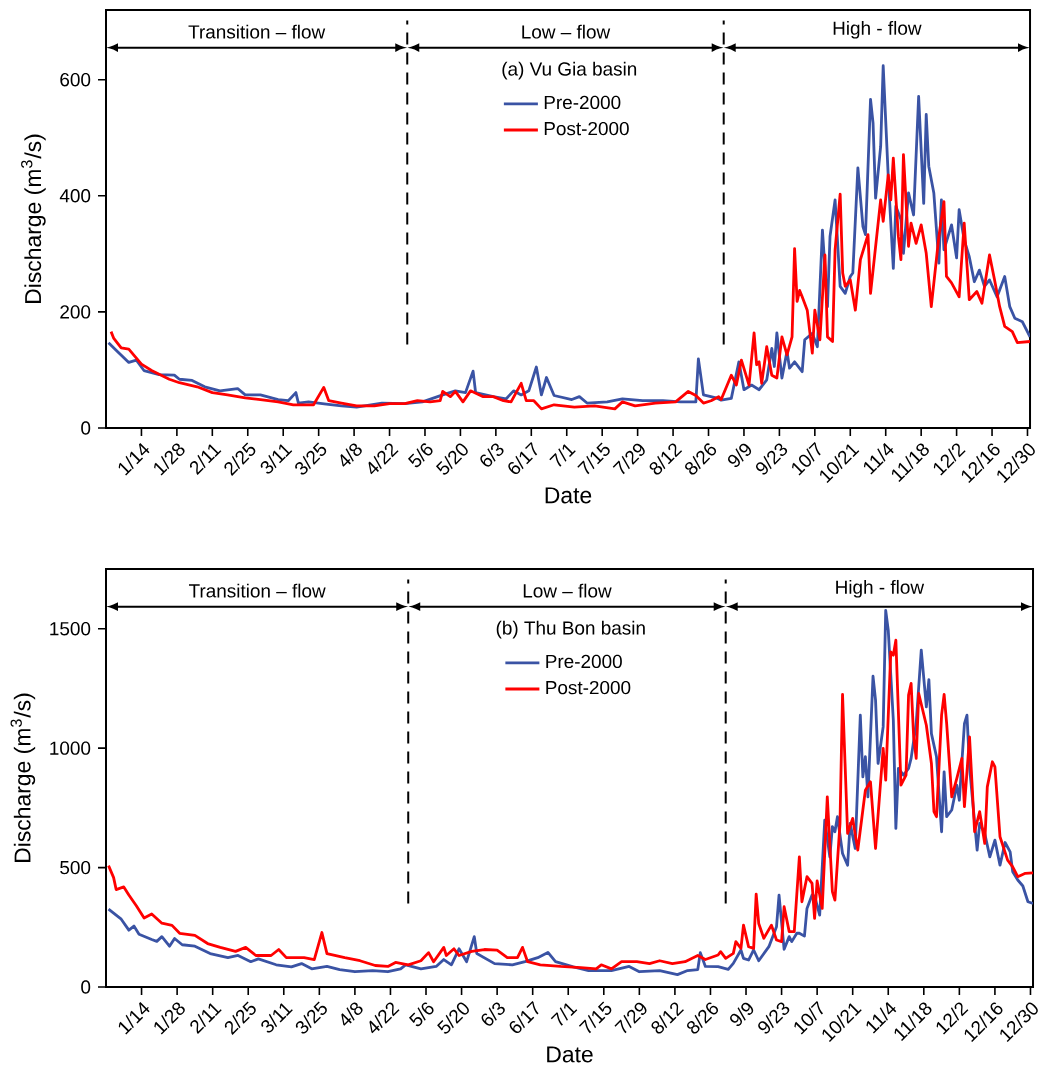 The image size is (1049, 1070). What do you see at coordinates (311, 458) in the screenshot?
I see `x-tick-label: 3/25` at bounding box center [311, 458].